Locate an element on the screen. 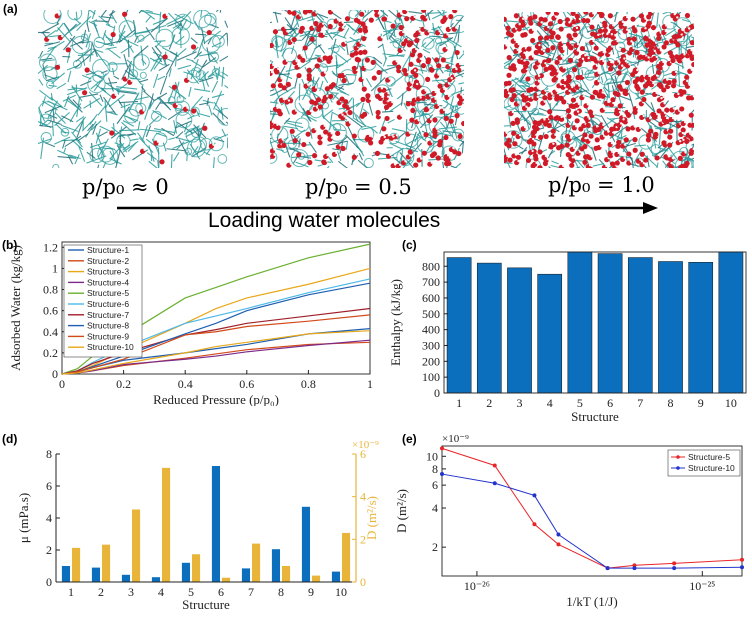 Image resolution: width=752 pixels, height=619 pixels. x-axis-label: Structure is located at coordinates (206, 604).